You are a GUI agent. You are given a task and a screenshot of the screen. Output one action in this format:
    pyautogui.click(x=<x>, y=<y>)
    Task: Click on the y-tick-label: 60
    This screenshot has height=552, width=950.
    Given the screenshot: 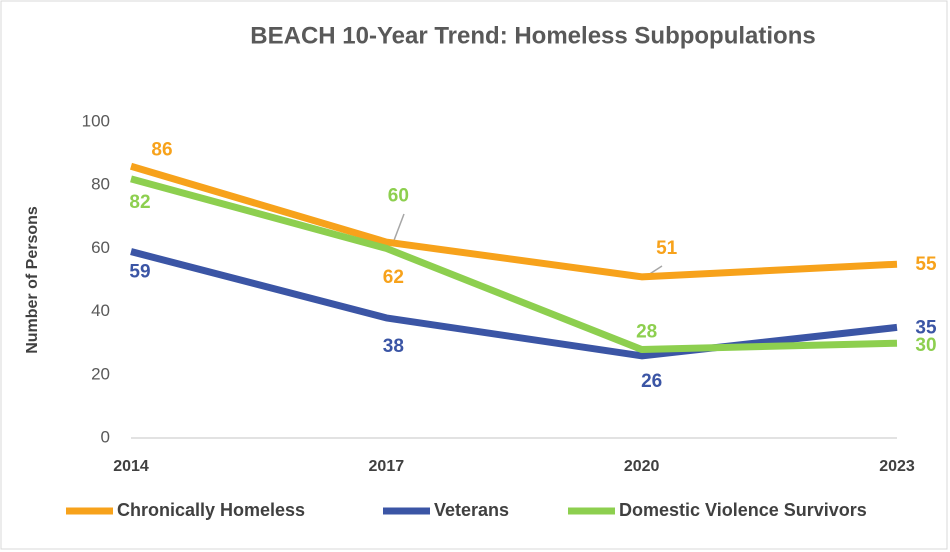 What is the action you would take?
    pyautogui.click(x=100, y=247)
    